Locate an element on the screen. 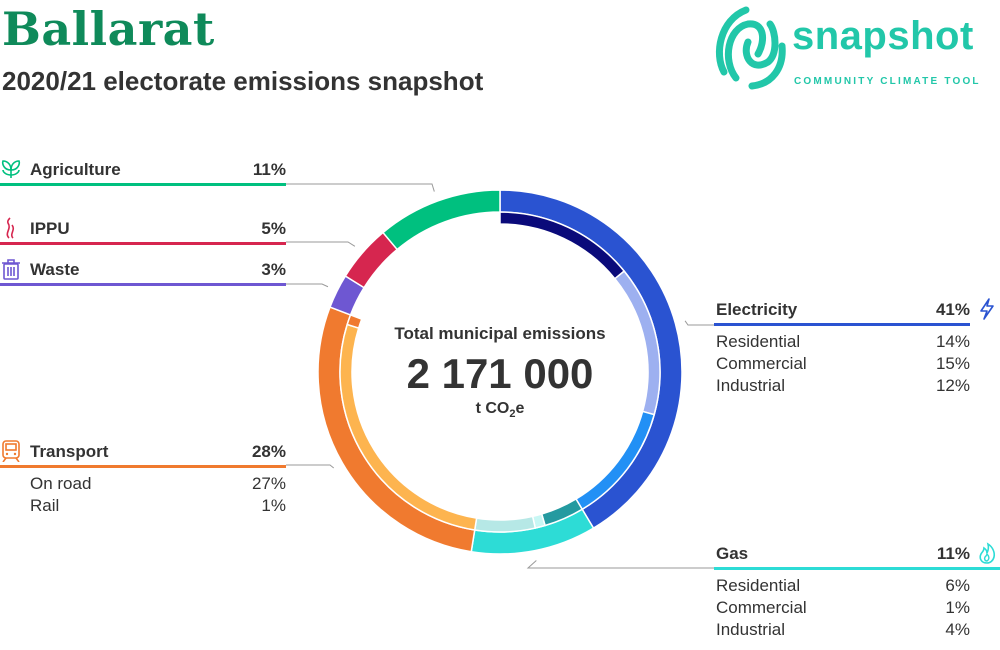  flame-wisp-icon is located at coordinates (10, 228).